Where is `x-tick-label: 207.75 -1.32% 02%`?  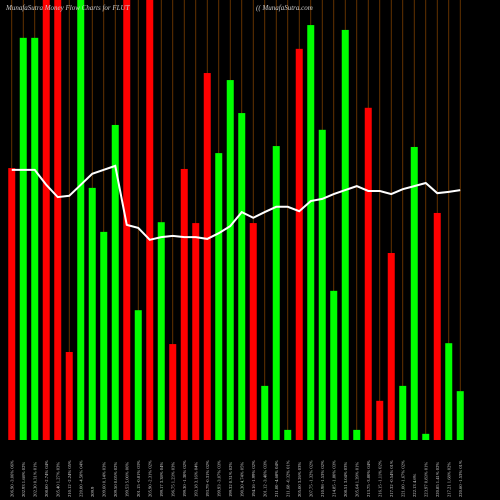 x-tick-label: 207.75 -1.32% 02% is located at coordinates (310, 478).